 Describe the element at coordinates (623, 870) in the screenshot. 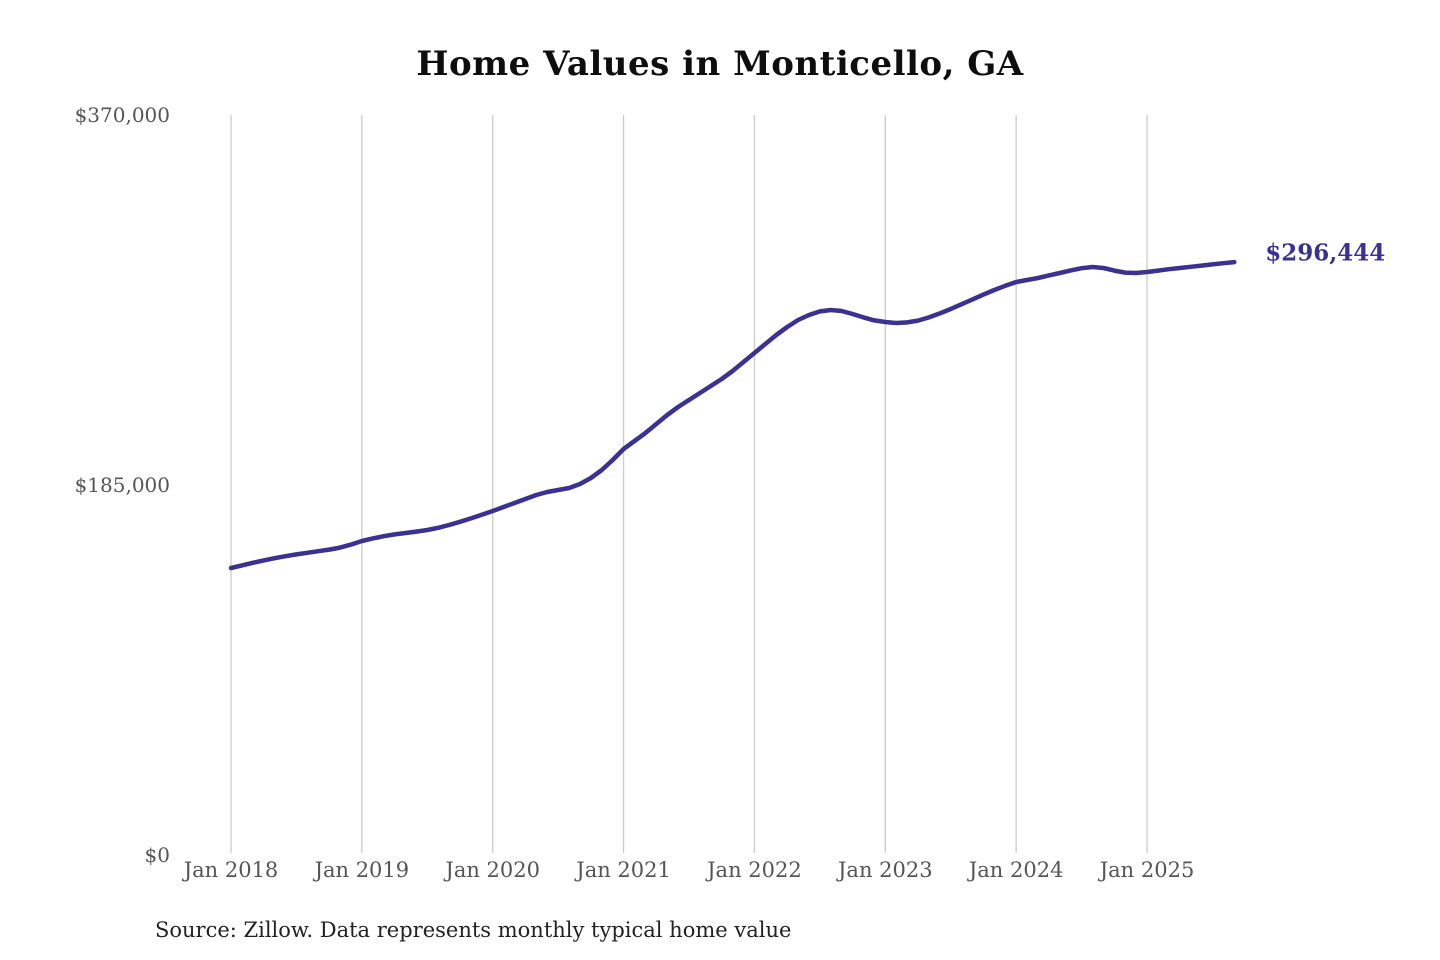

I see `x-tick-label: Jan 2021` at that location.